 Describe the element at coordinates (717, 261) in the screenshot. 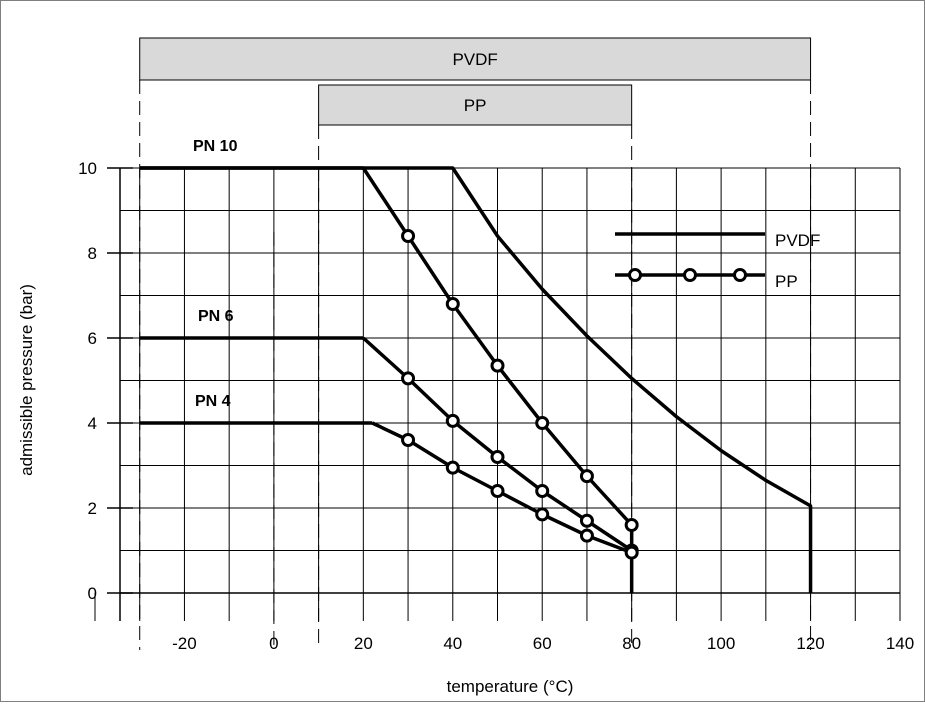

I see `legend: PVDF PP` at that location.